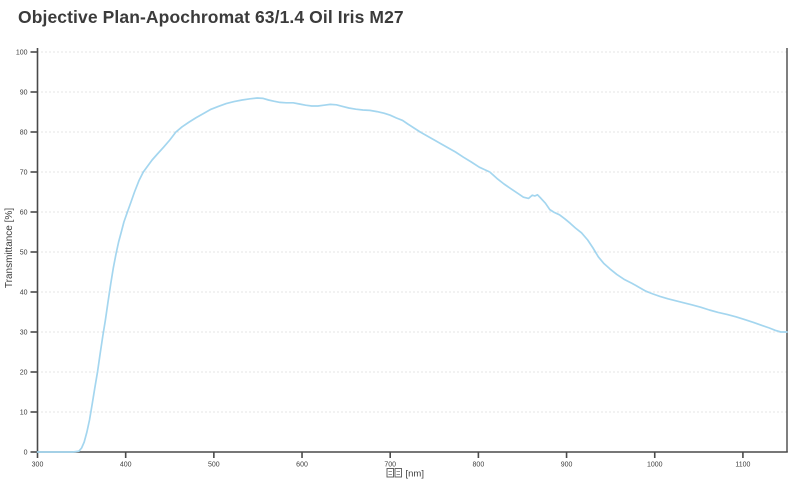  I want to click on y-tick-label: 80, so click(24, 132).